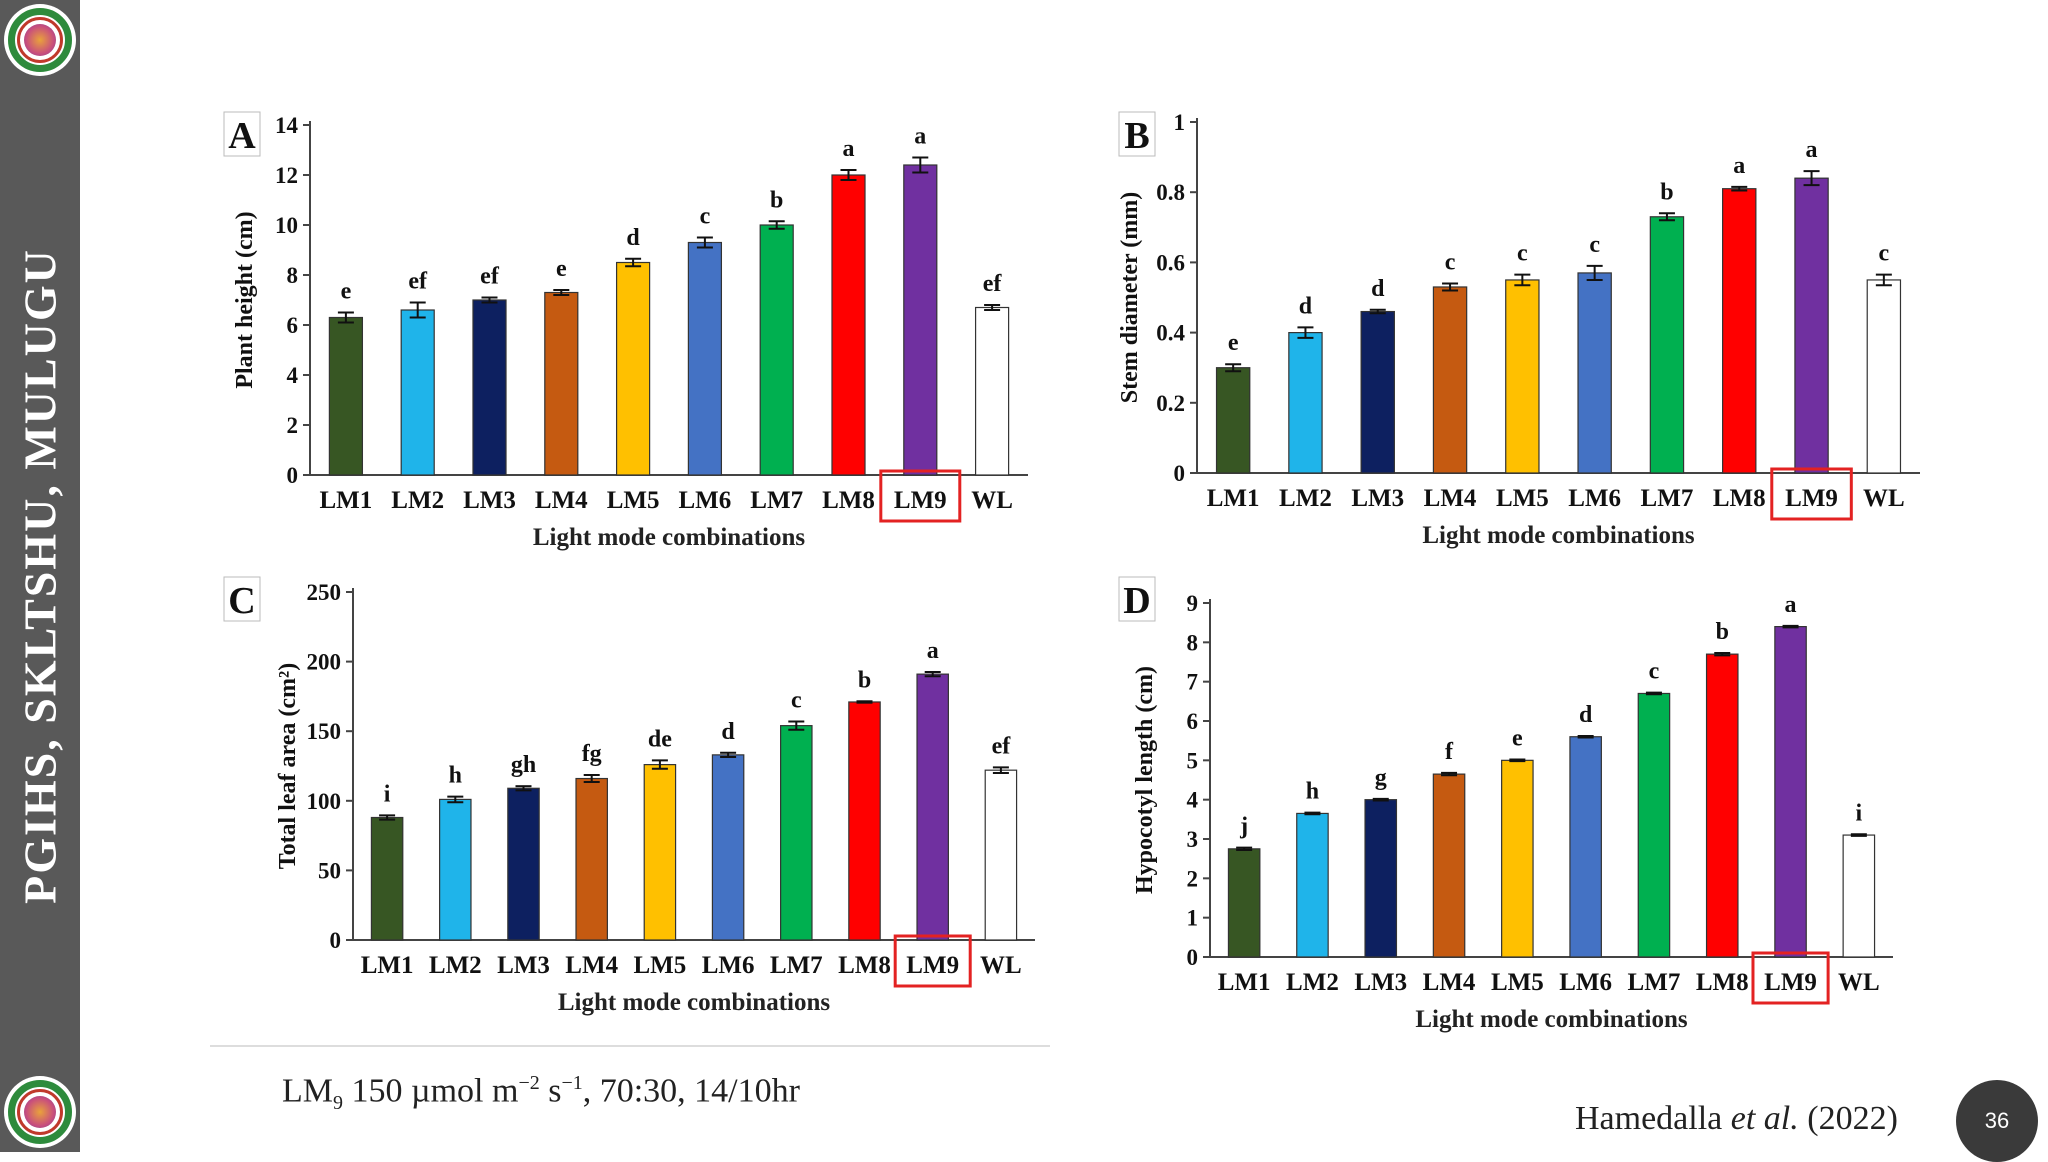 This screenshot has width=2048, height=1162. Describe the element at coordinates (387, 794) in the screenshot. I see `significance-letter: i` at that location.